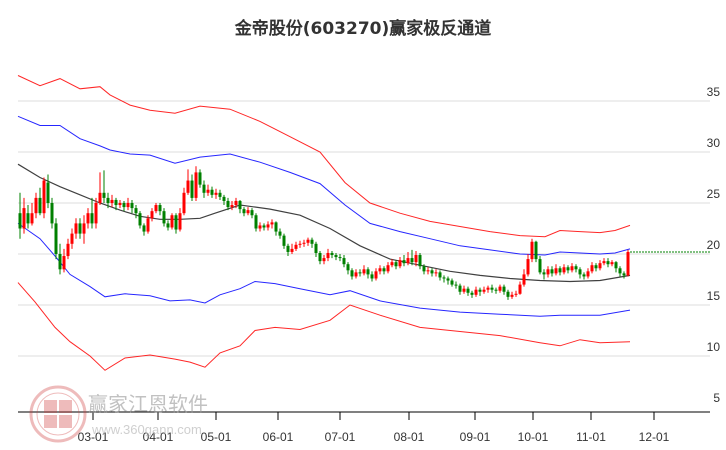  What do you see at coordinates (93, 437) in the screenshot?
I see `x-tick-label: 03-01` at bounding box center [93, 437].